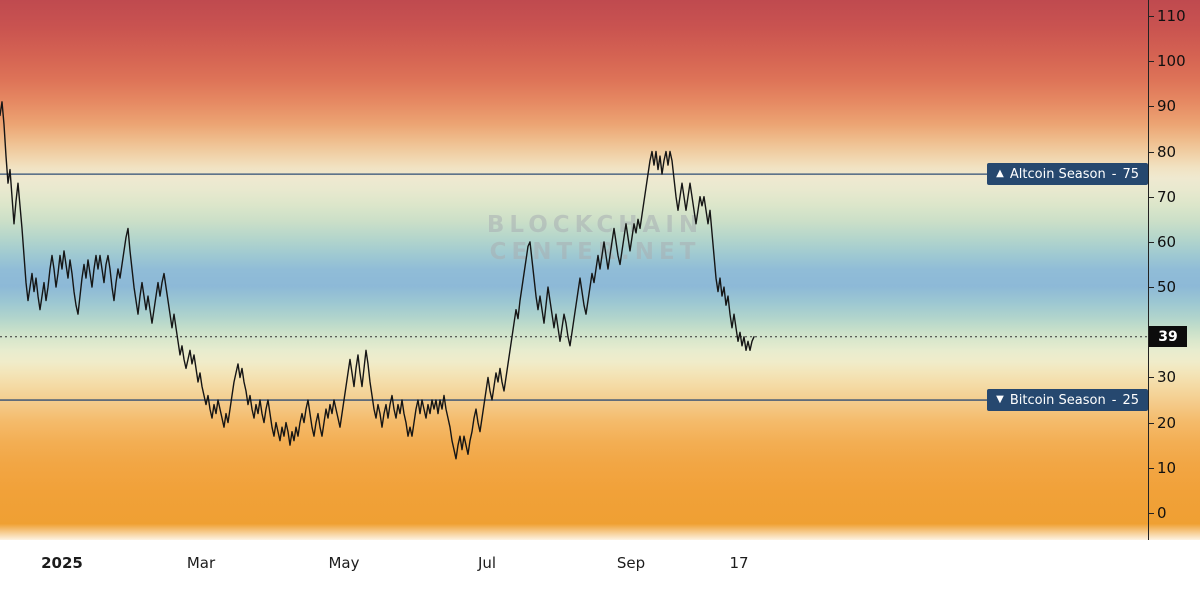 The image size is (1200, 594). I want to click on x-axis-label: Sep, so click(631, 563).